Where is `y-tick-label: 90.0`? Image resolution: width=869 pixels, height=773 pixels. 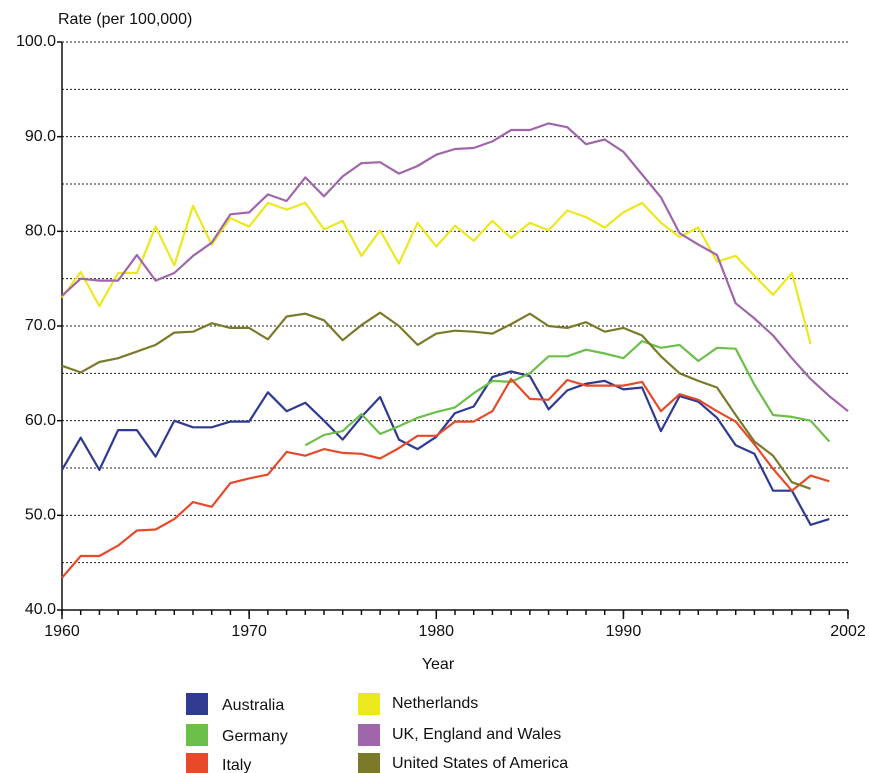 y-tick-label: 90.0 is located at coordinates (40, 136).